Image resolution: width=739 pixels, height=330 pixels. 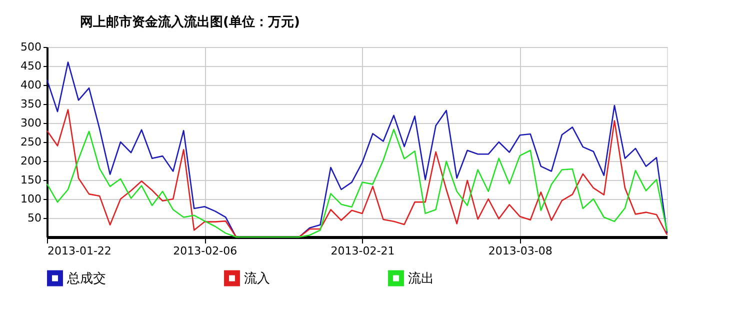 What do you see at coordinates (205, 251) in the screenshot?
I see `x-tick-label: 2013-02-06` at bounding box center [205, 251].